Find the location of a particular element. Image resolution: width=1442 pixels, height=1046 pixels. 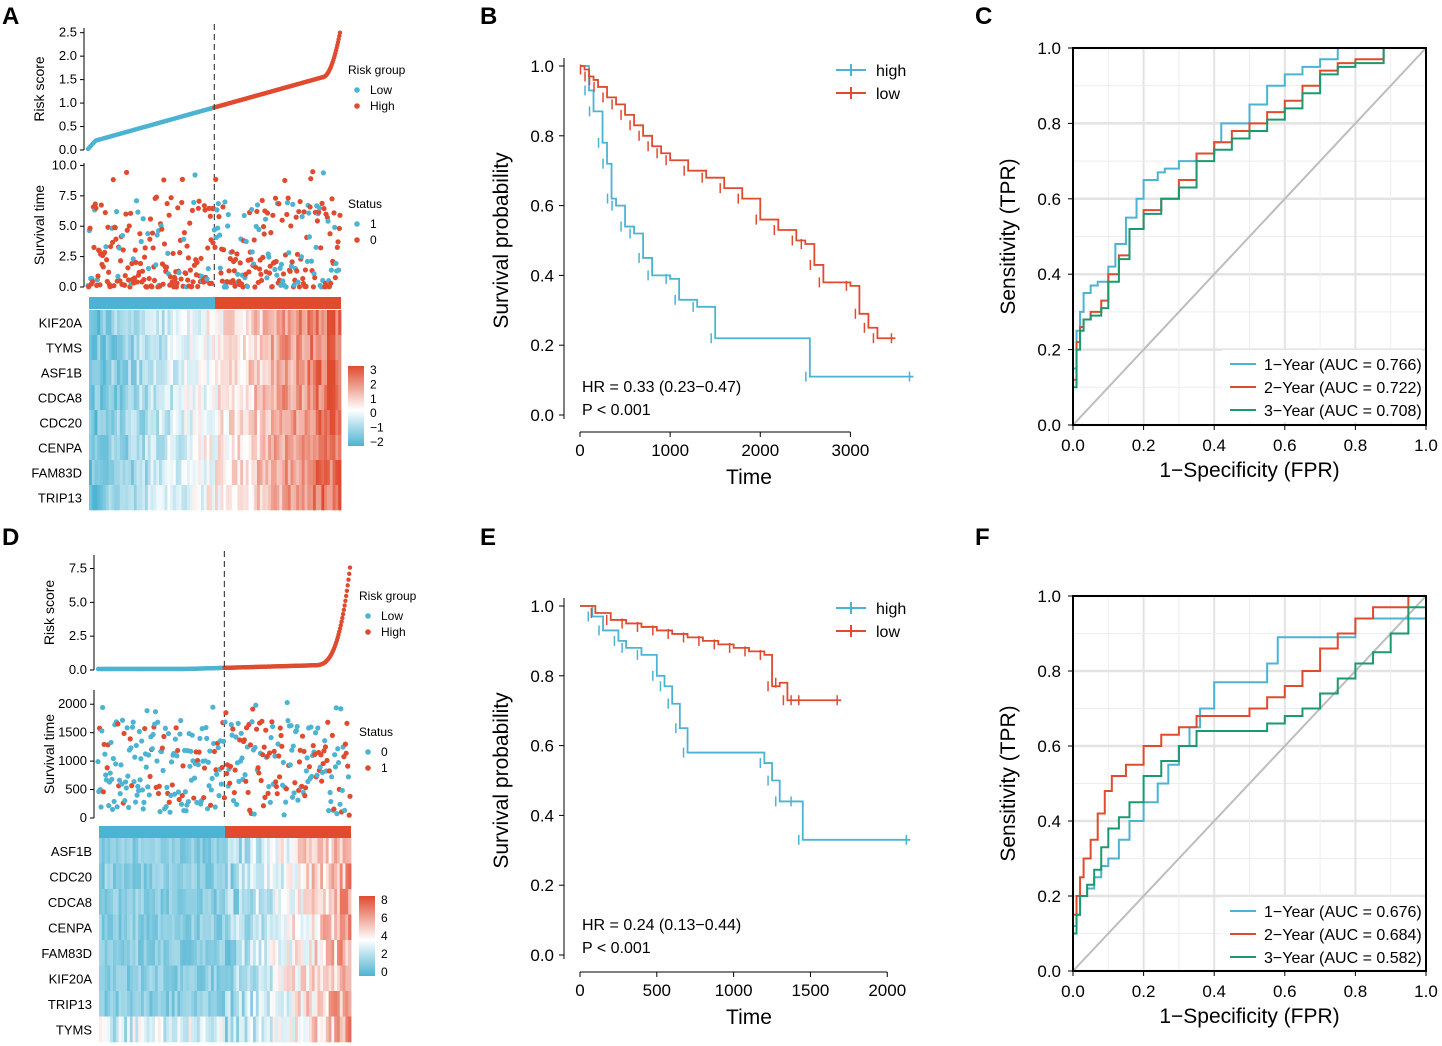

risk-legend-dot is located at coordinates (357, 90).